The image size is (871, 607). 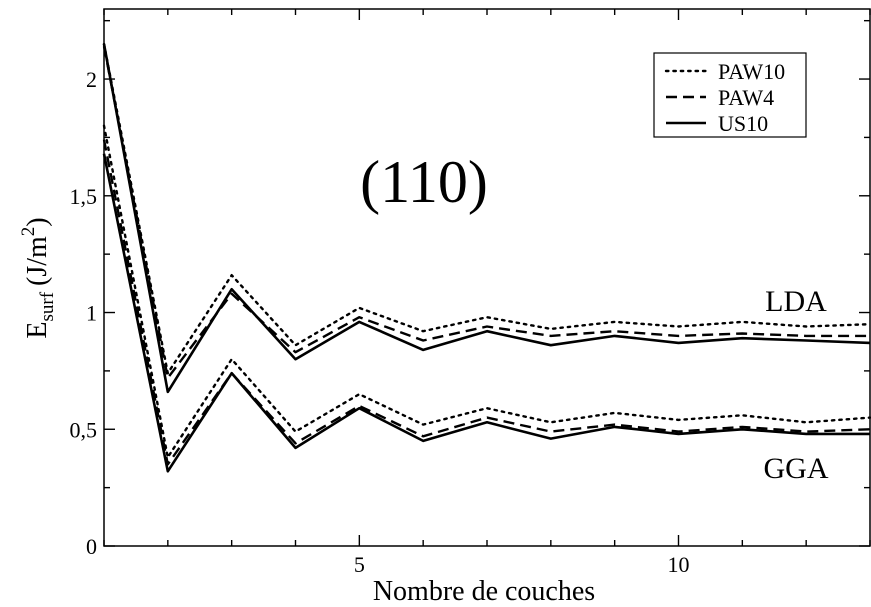 I want to click on legend: PAW10 PAW4 US10, so click(x=730, y=95).